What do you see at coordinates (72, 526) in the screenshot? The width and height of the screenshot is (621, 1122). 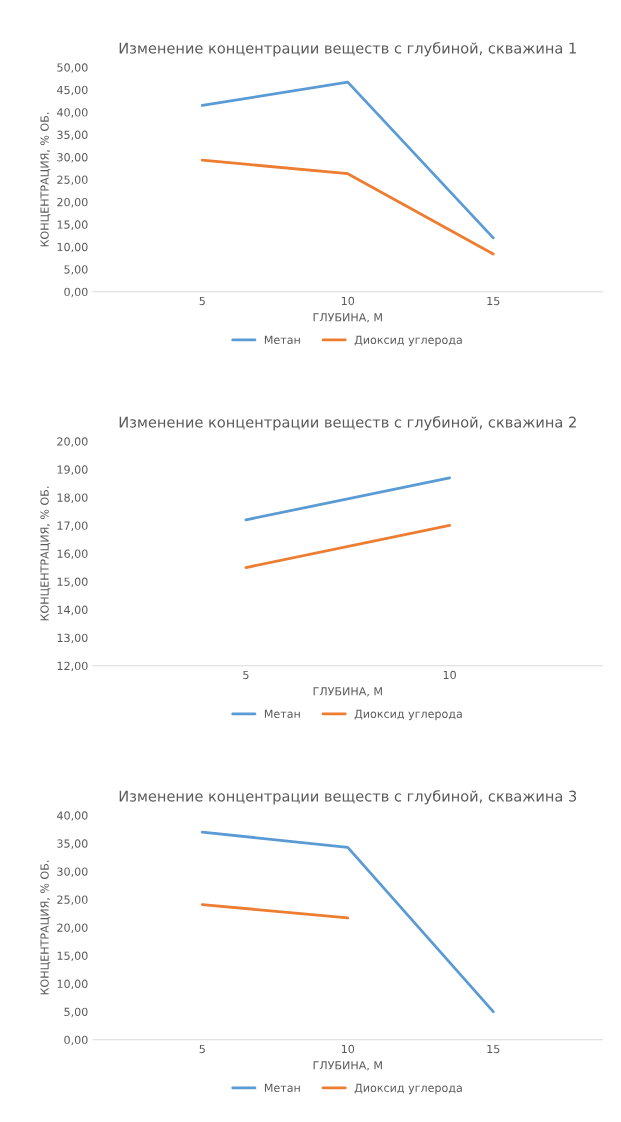 I see `y-tick-label: 17,00` at bounding box center [72, 526].